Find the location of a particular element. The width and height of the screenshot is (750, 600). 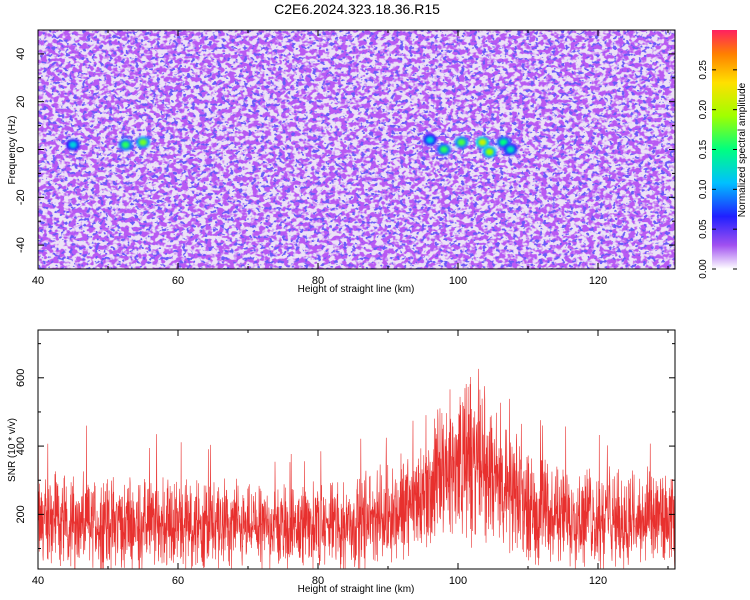

snr-y-tick-label: 600 is located at coordinates (21, 378).